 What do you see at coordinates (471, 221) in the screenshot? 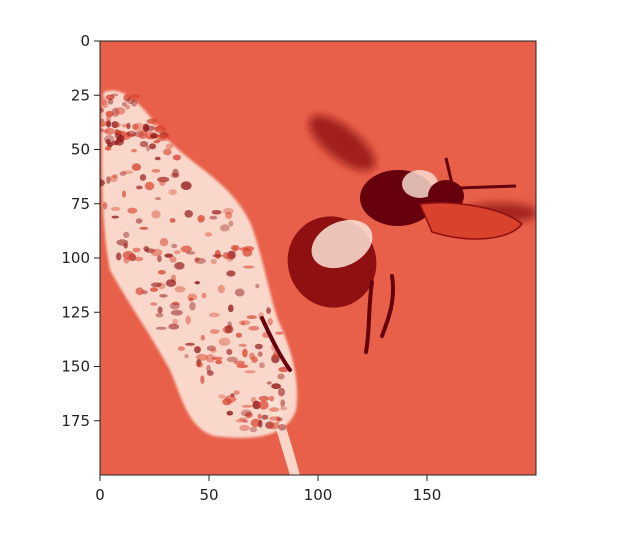
I see `bee-wing-right` at bounding box center [471, 221].